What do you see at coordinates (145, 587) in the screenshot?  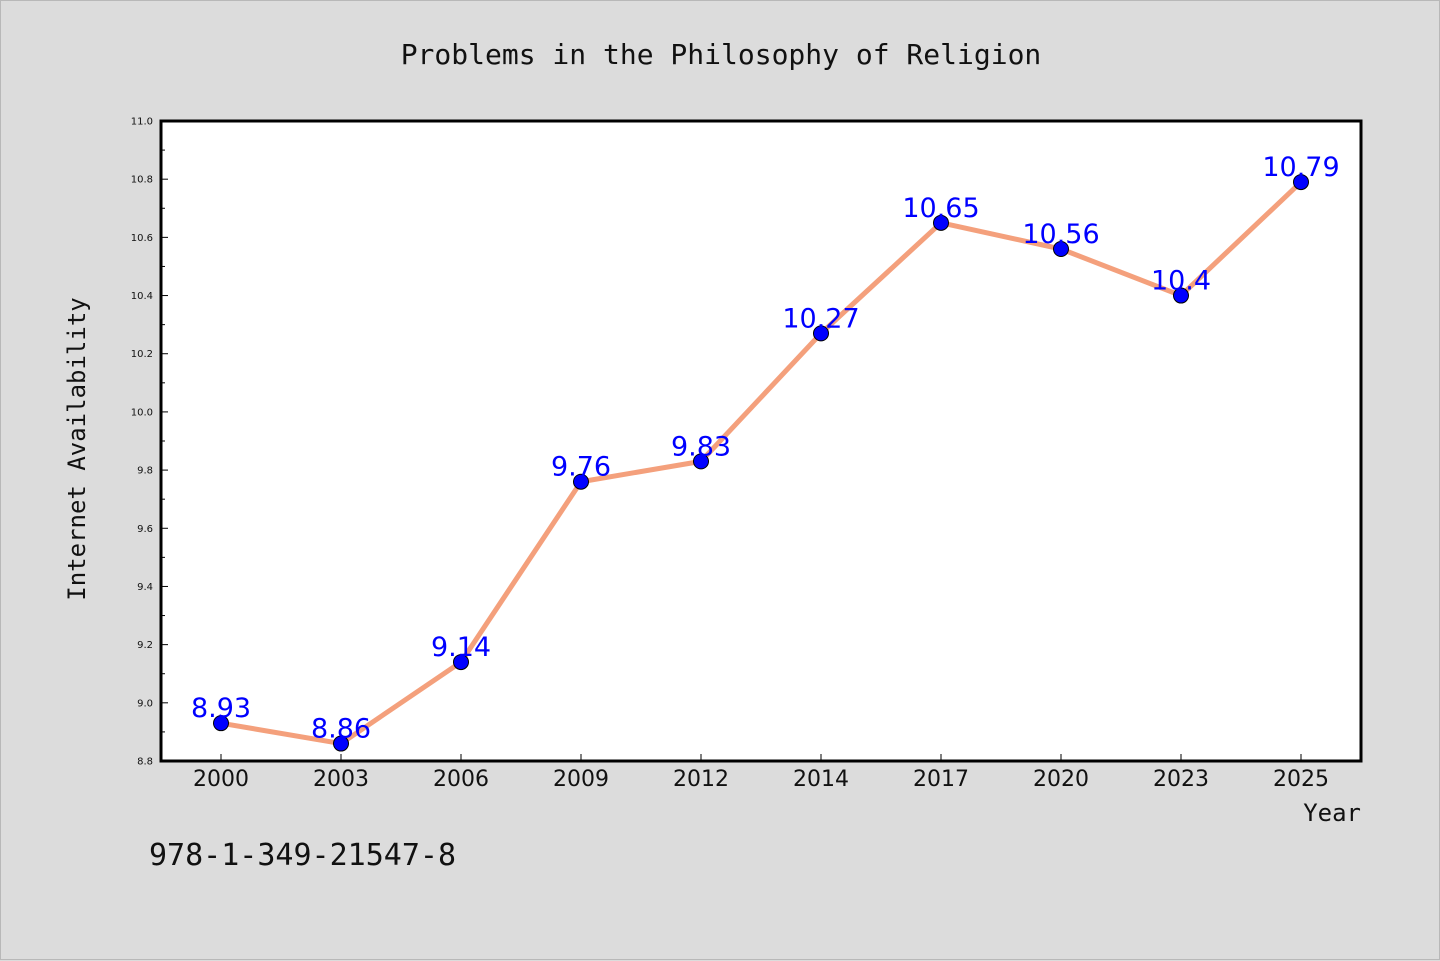 I see `y-tick-label: 9.4` at bounding box center [145, 587].